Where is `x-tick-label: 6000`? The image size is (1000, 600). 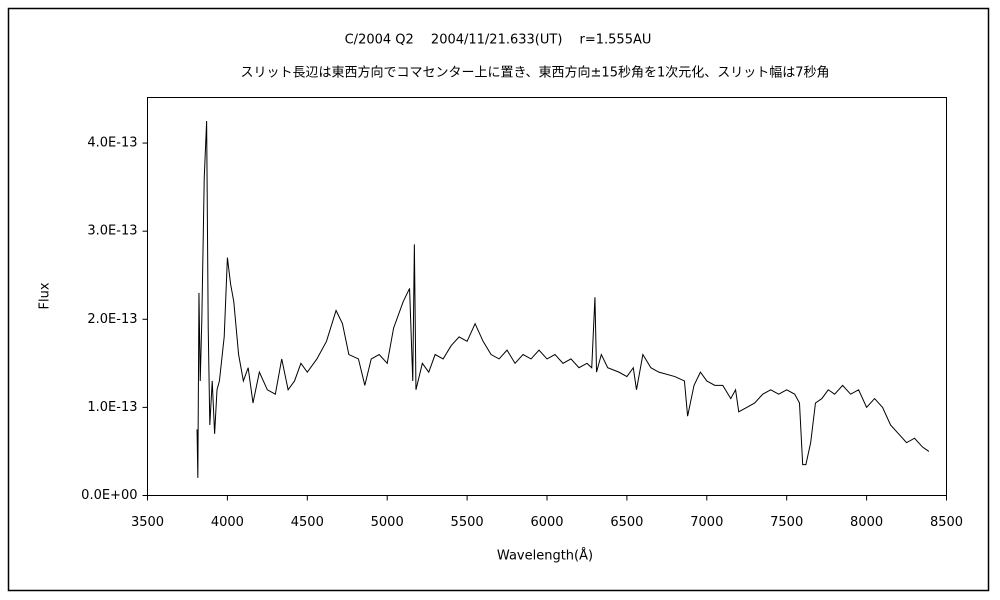
x-tick-label: 6000 is located at coordinates (546, 522).